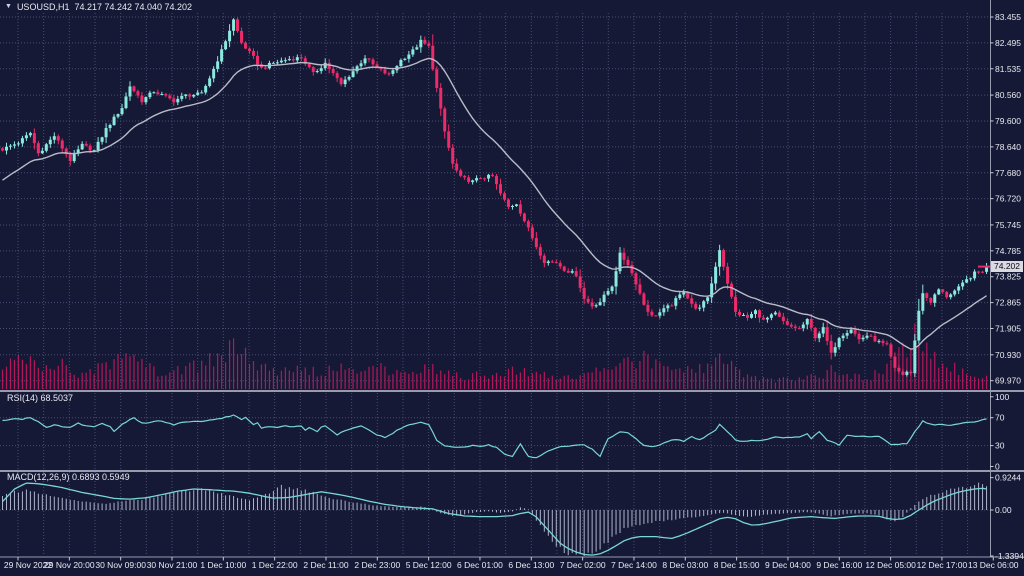  What do you see at coordinates (1008, 95) in the screenshot?
I see `svg-text: 80.560` at bounding box center [1008, 95].